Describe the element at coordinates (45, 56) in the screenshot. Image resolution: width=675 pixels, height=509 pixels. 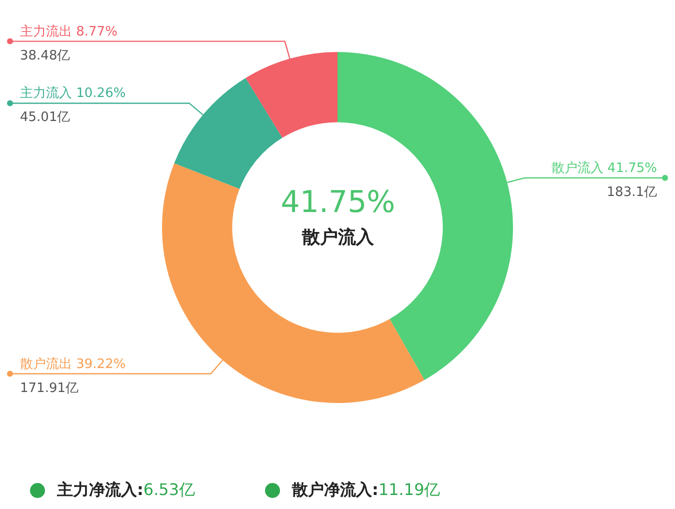
I see `text: 38.48亿` at that location.